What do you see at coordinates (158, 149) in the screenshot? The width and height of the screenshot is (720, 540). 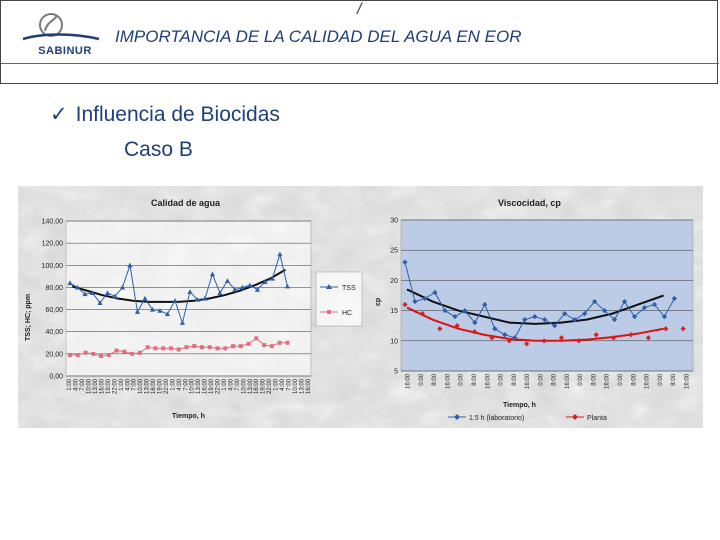 I see `case-label: Caso B` at bounding box center [158, 149].